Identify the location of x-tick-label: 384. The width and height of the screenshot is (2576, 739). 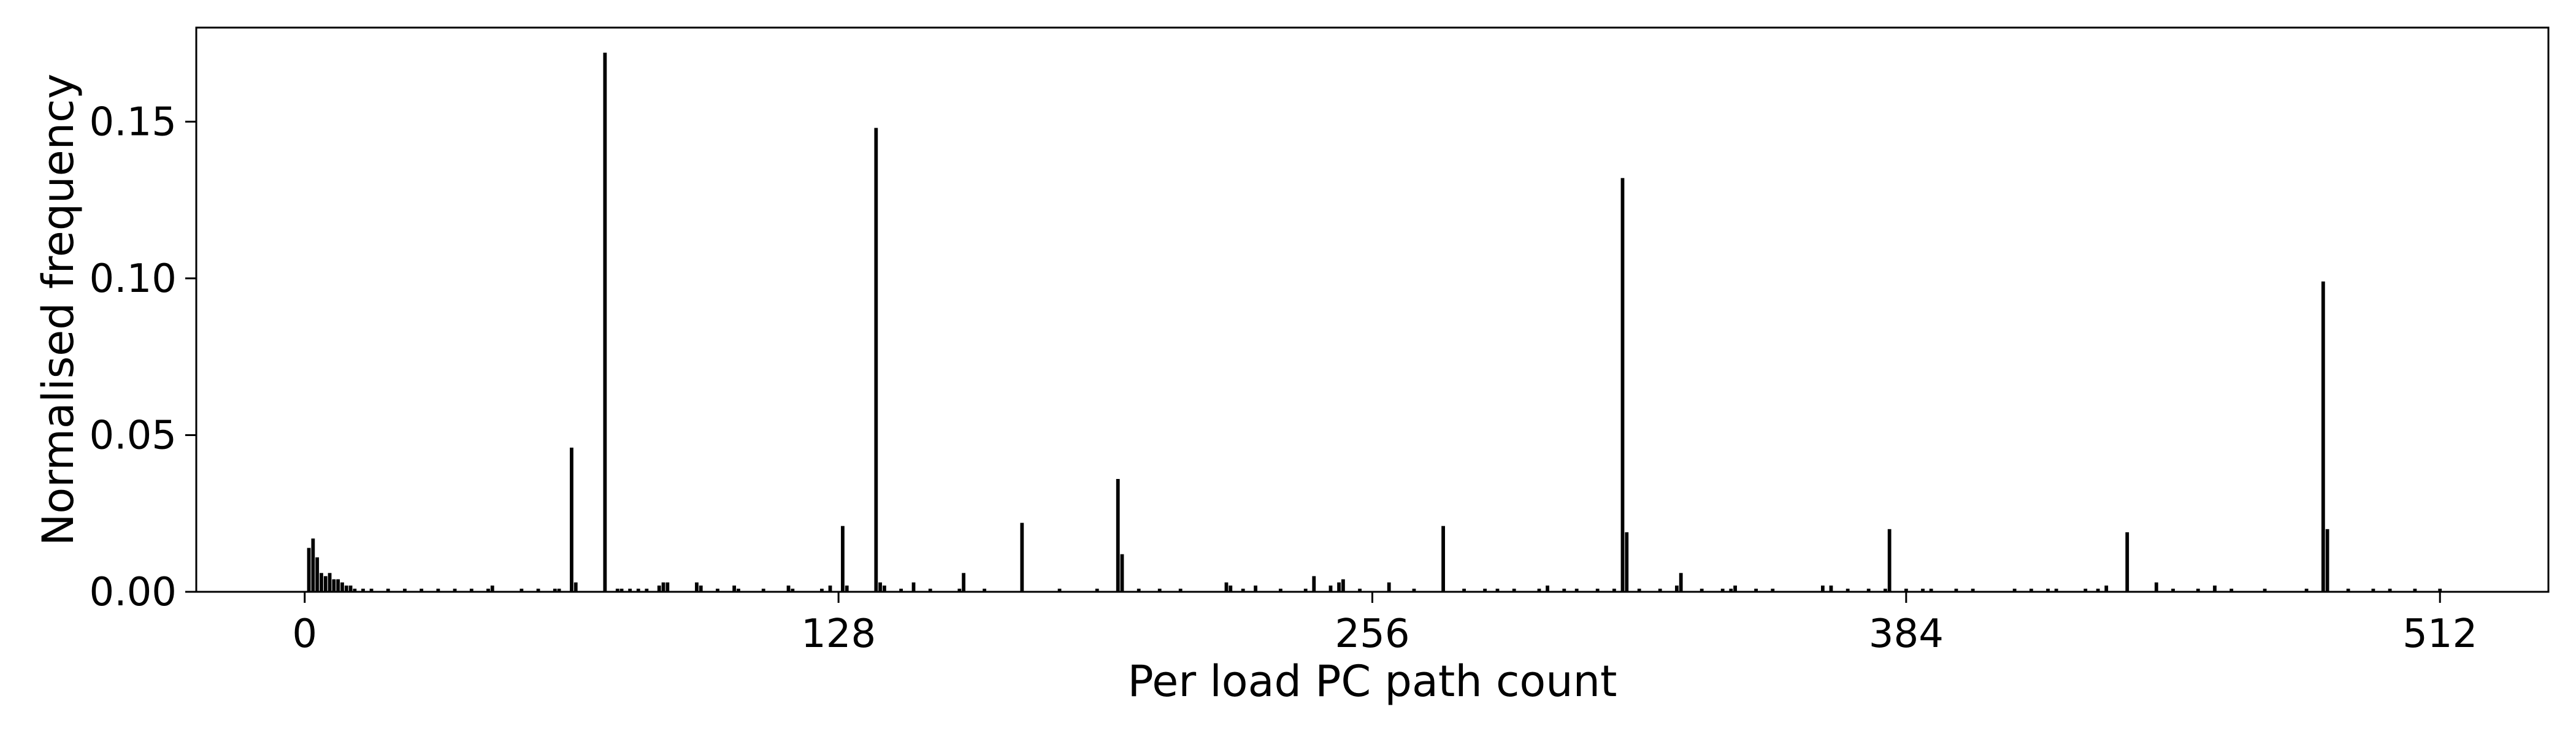
(1906, 634).